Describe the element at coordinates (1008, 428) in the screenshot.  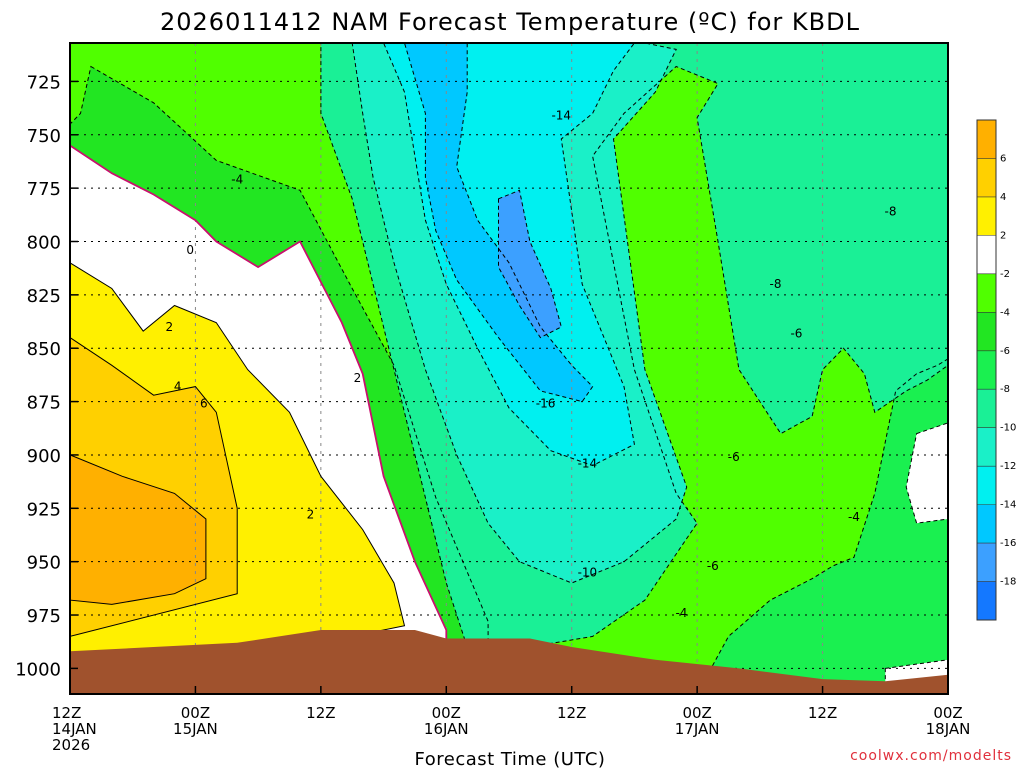
I see `colorbar-label-7: -10` at that location.